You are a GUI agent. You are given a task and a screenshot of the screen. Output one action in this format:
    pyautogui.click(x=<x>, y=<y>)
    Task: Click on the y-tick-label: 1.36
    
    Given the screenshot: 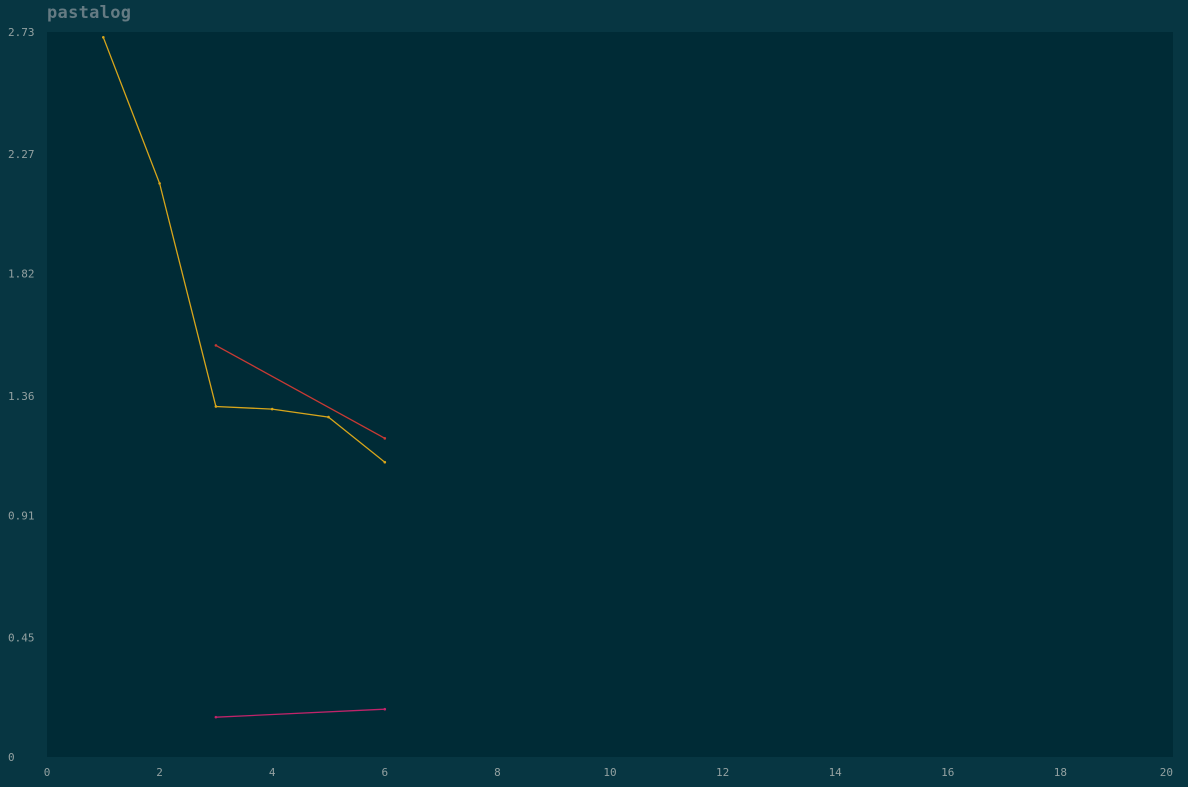 What is the action you would take?
    pyautogui.click(x=21, y=396)
    